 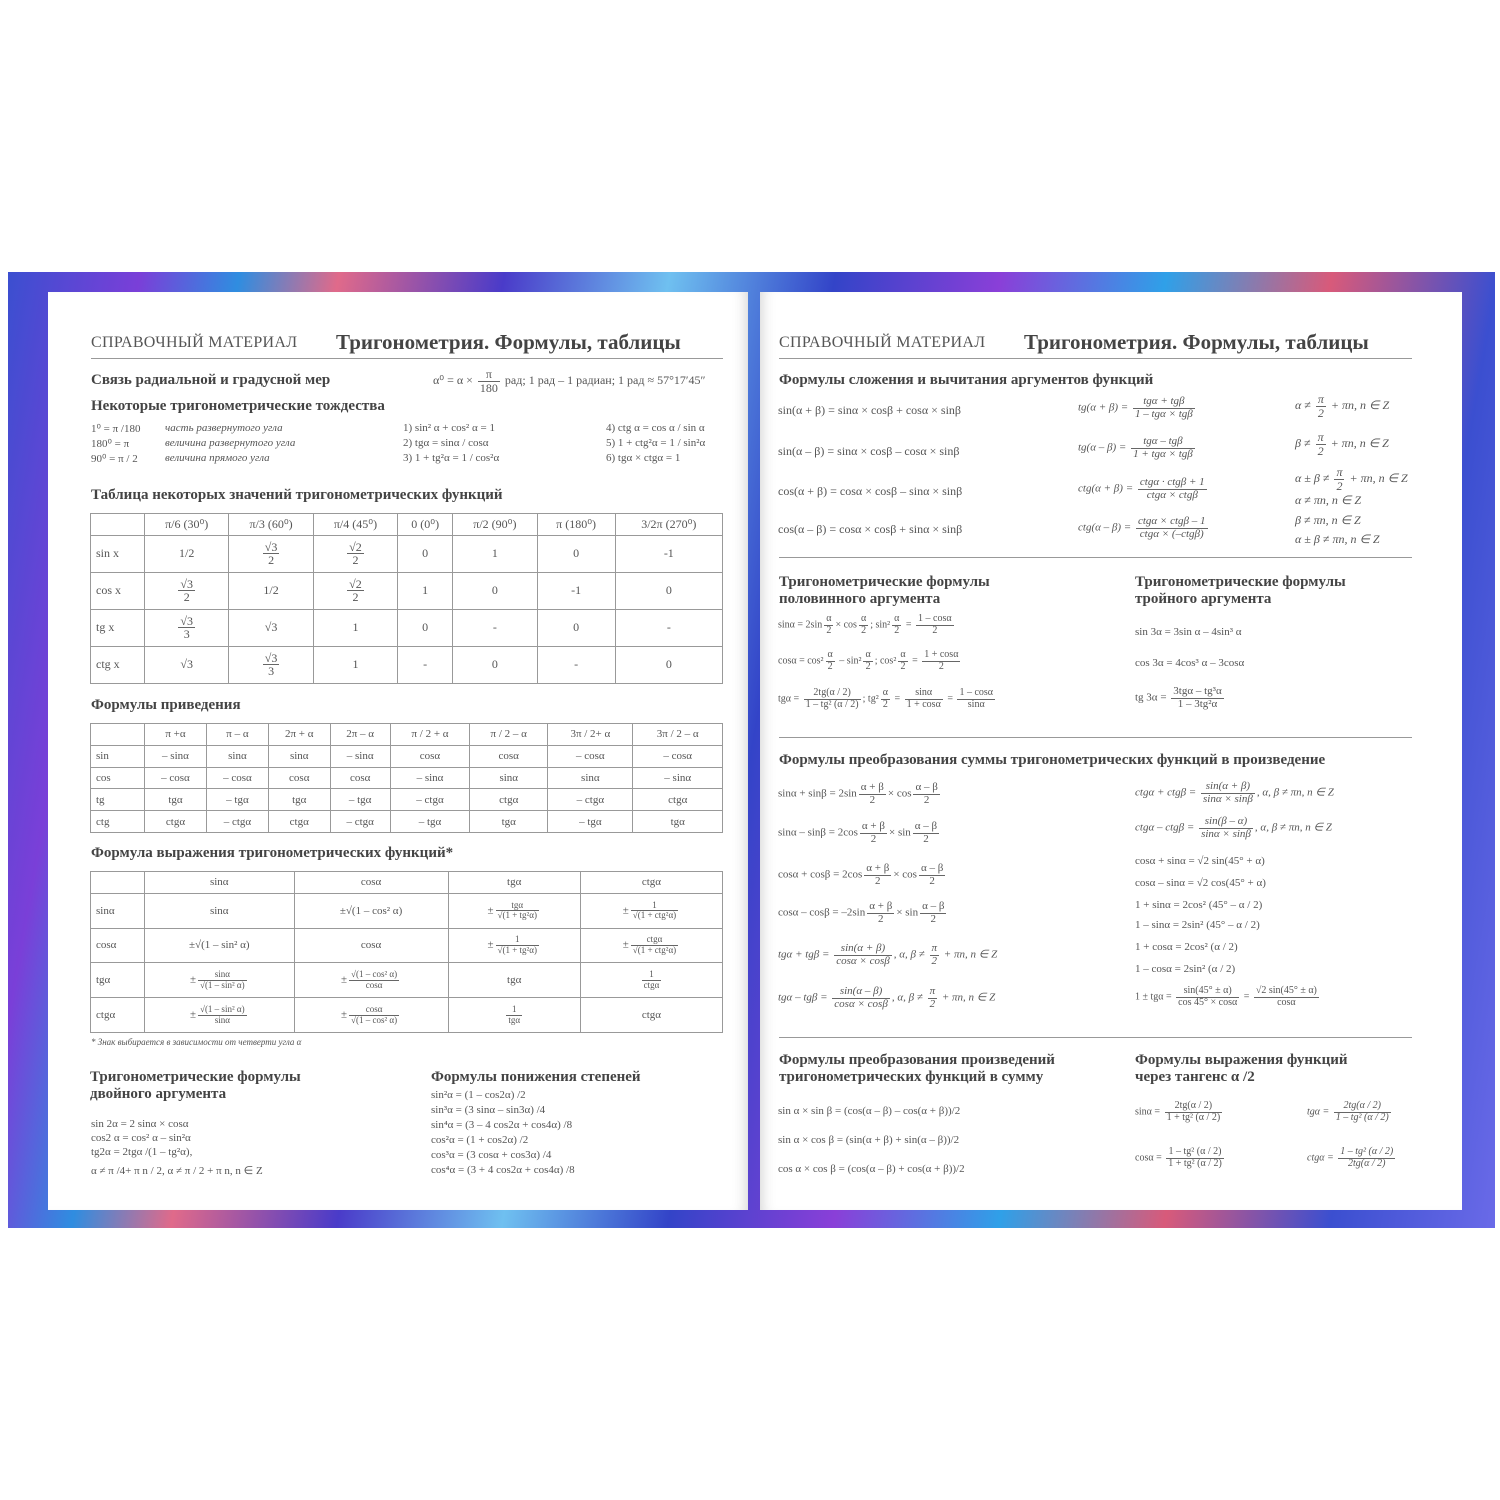 What do you see at coordinates (576, 664) in the screenshot?
I see `formula-text: -` at bounding box center [576, 664].